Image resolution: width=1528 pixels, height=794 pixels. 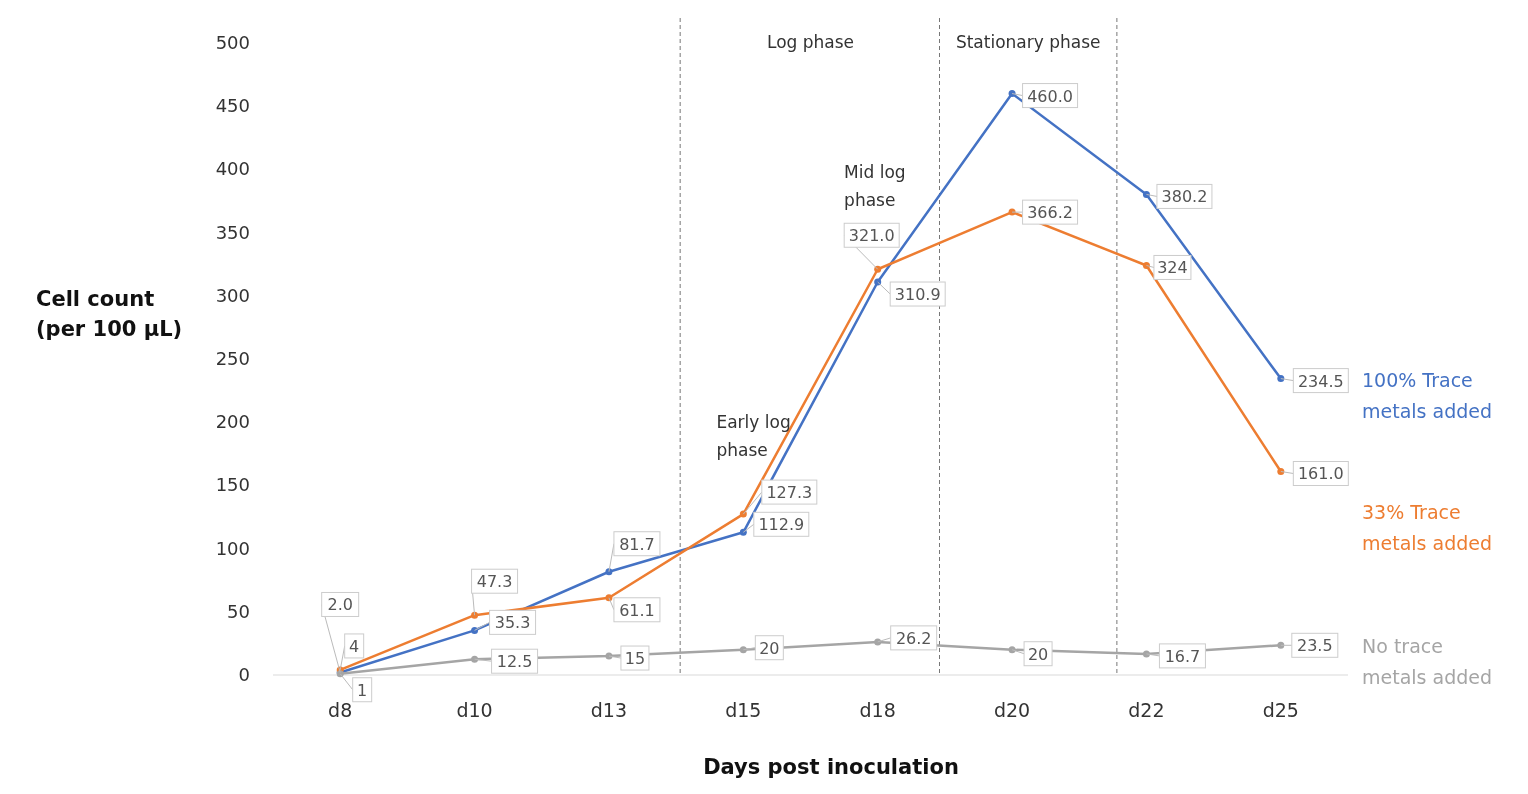 I want to click on data-label: 61.1, so click(x=637, y=610).